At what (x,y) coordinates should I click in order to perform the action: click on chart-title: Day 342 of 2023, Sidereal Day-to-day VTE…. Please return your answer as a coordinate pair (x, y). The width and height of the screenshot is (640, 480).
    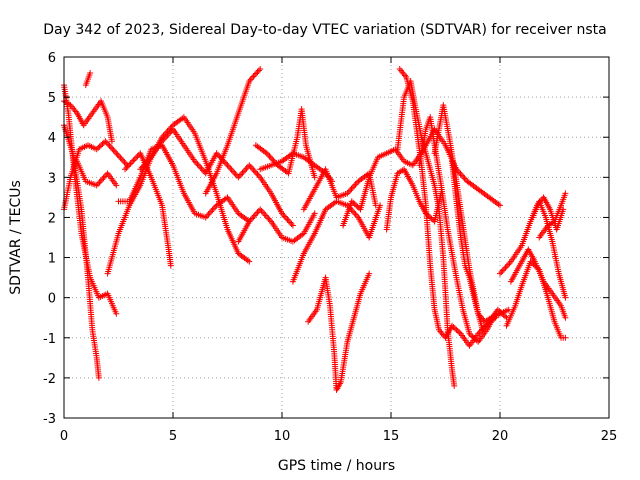
    Looking at the image, I should click on (324, 30).